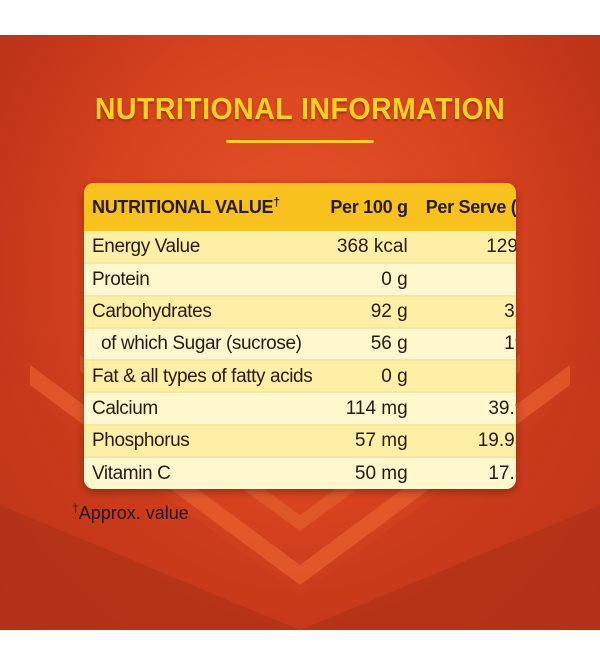 This screenshot has height=665, width=600. Describe the element at coordinates (203, 311) in the screenshot. I see `row-label: Carbohydrates` at that location.